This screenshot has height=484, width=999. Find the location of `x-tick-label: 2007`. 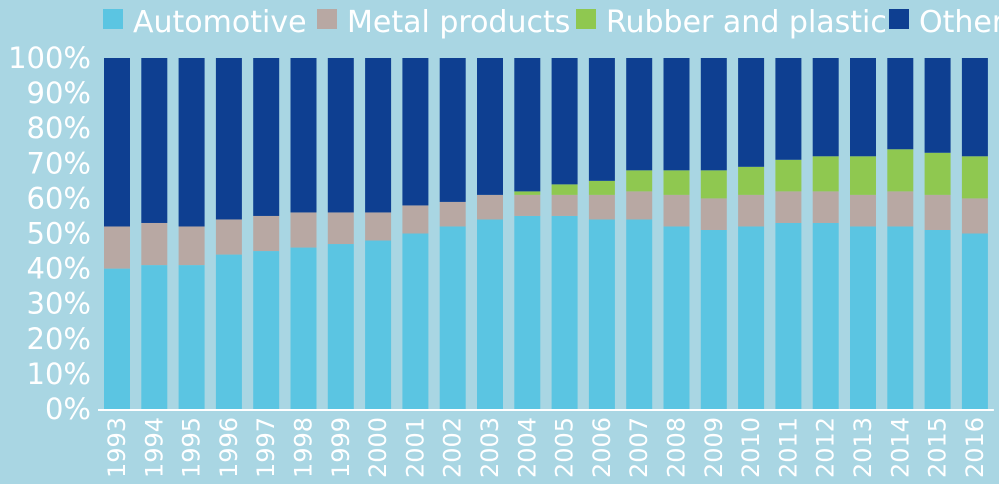

x-tick-label: 2007 is located at coordinates (639, 447).